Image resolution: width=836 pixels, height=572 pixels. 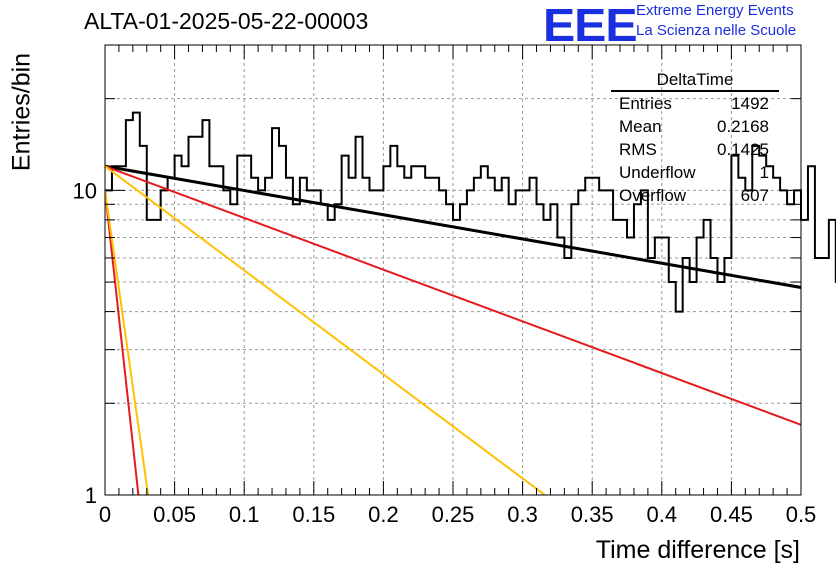 What do you see at coordinates (91, 495) in the screenshot?
I see `y-tick-label: 1` at bounding box center [91, 495].